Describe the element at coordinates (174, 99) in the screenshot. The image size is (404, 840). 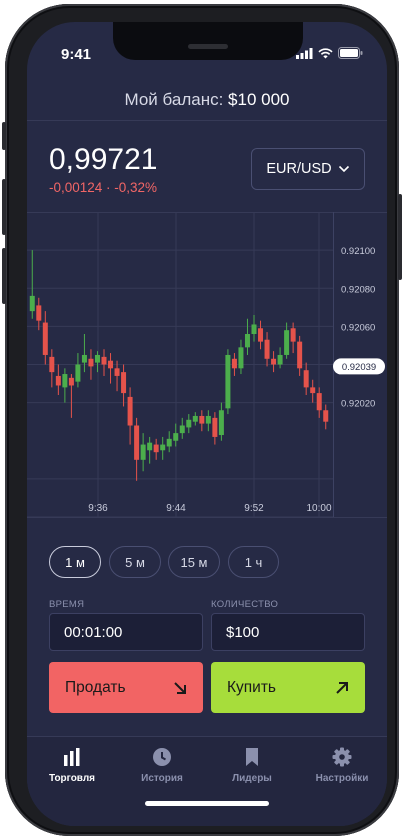
I see `balance-label: Мой баланс:` at that location.